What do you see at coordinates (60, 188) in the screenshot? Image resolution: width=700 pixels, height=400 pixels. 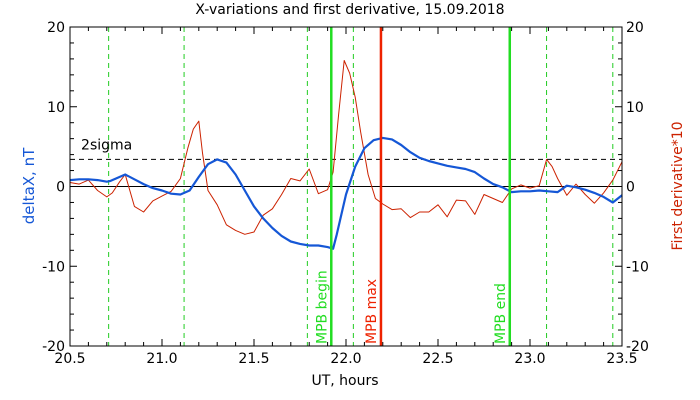 I see `y-left-tick-label: 0` at bounding box center [60, 188].